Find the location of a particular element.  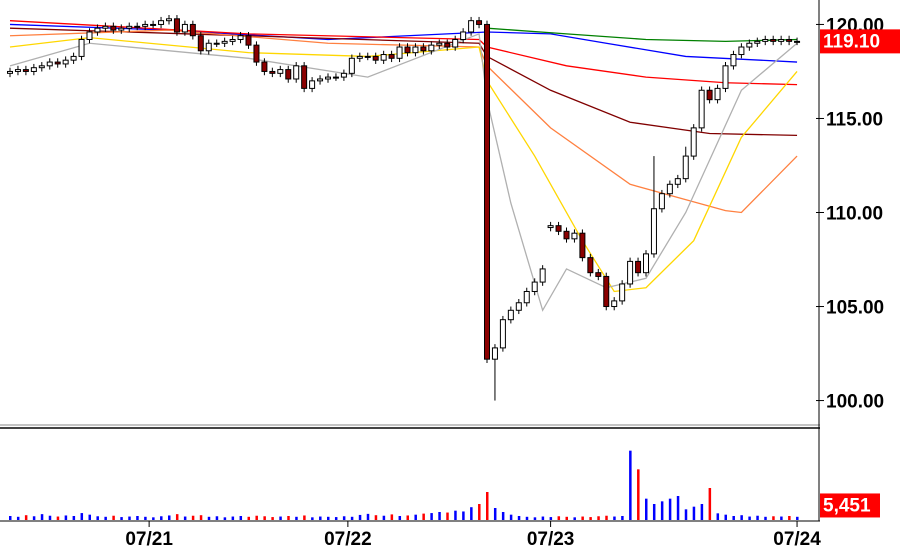

y-tick-label: 110.00 is located at coordinates (854, 214).